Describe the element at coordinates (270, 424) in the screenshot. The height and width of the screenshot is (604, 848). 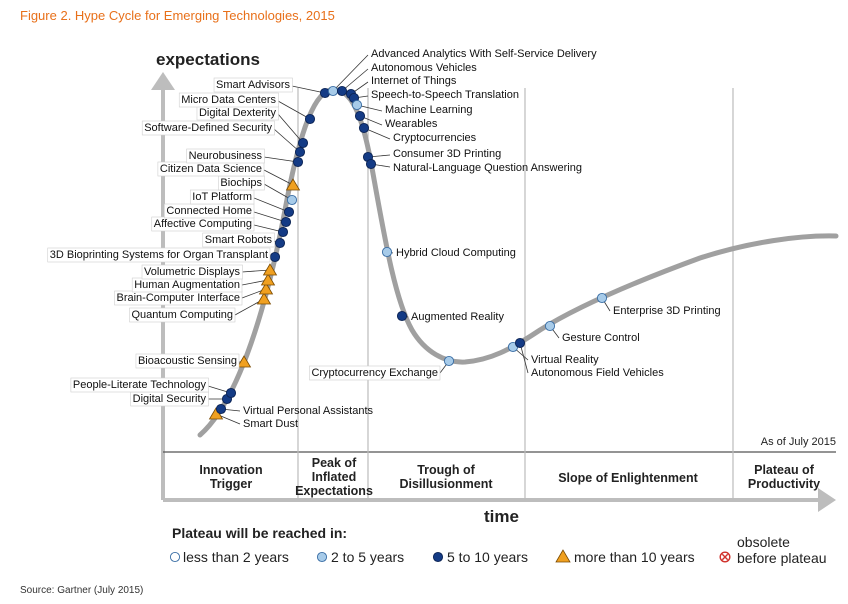
I see `label-smart-dust: Smart Dust` at that location.